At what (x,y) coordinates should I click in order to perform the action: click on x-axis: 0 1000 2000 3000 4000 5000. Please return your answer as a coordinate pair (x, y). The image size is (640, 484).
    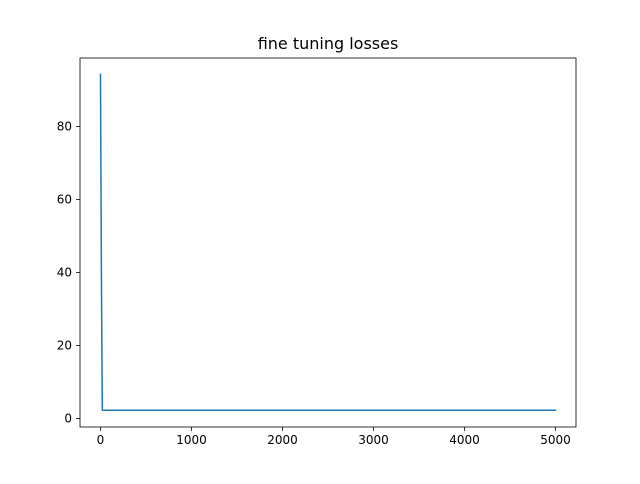
    Looking at the image, I should click on (334, 437).